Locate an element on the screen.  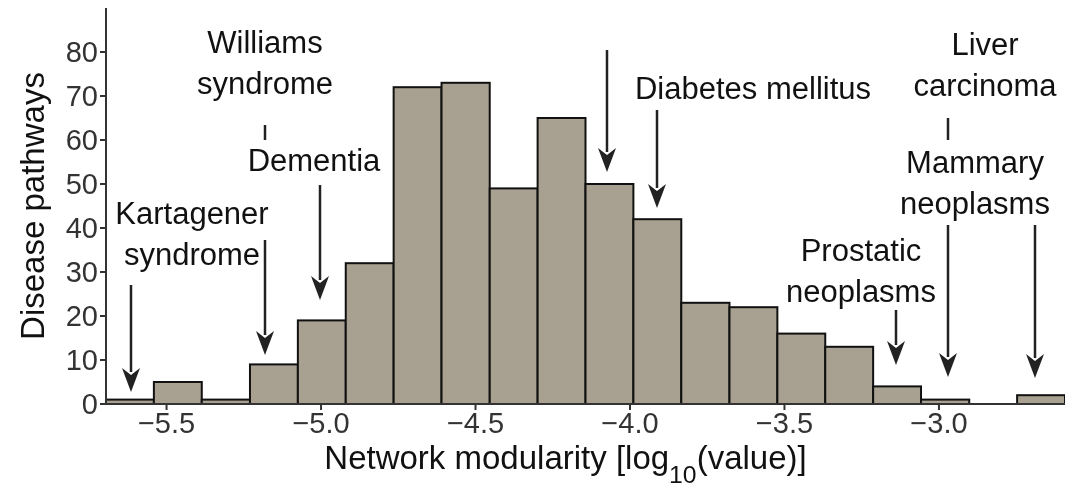
y-axis-title: Disease pathways is located at coordinates (32, 206).